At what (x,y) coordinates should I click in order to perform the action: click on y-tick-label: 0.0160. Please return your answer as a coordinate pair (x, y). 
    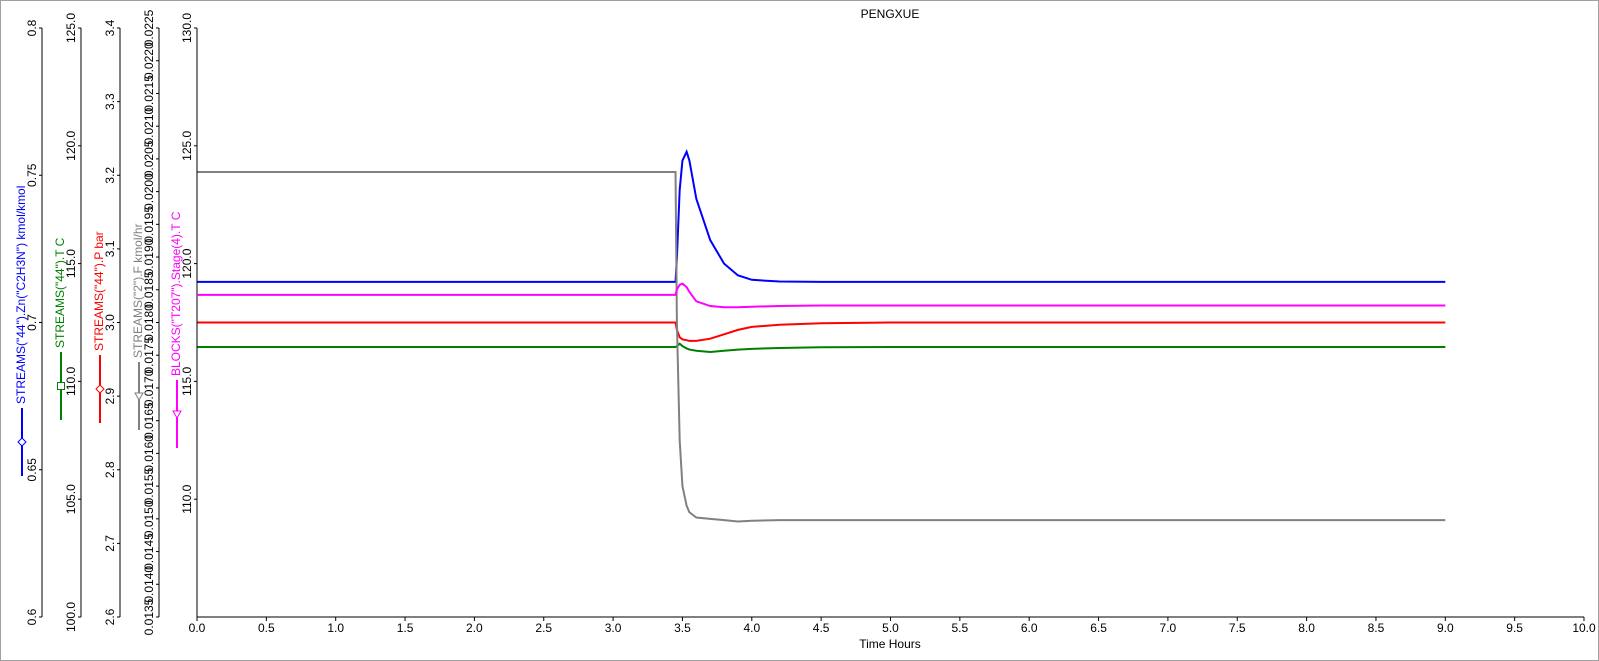
    Looking at the image, I should click on (149, 453).